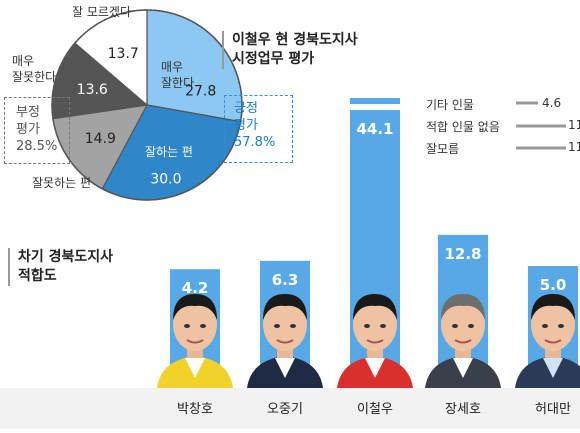 The height and width of the screenshot is (433, 580). I want to click on pie-title-line2: 시정업무 평가, so click(273, 59).